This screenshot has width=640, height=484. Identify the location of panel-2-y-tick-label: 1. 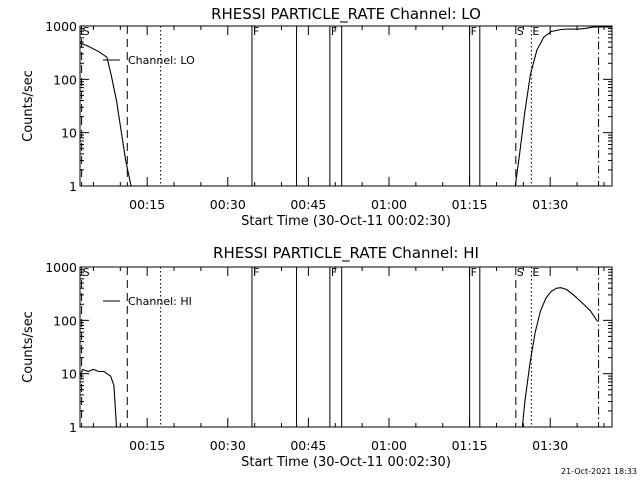
(73, 427).